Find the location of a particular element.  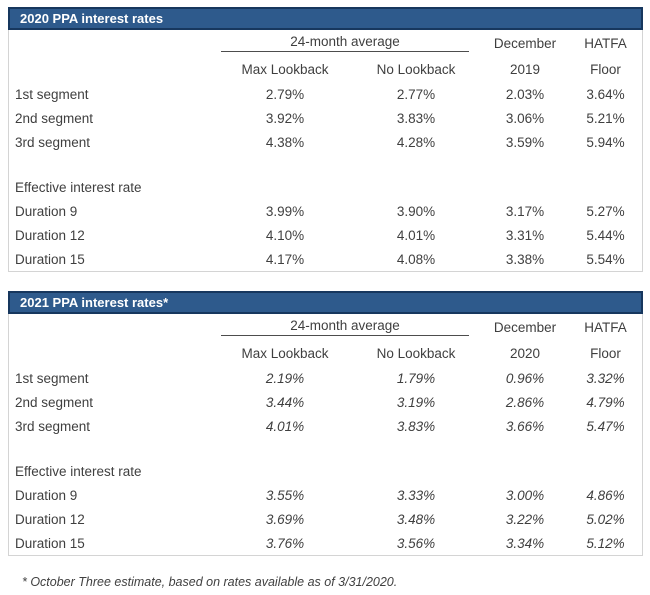

table-row: 1st segment 2.19% 1.79% 0.96% 3.32% is located at coordinates (325, 378).